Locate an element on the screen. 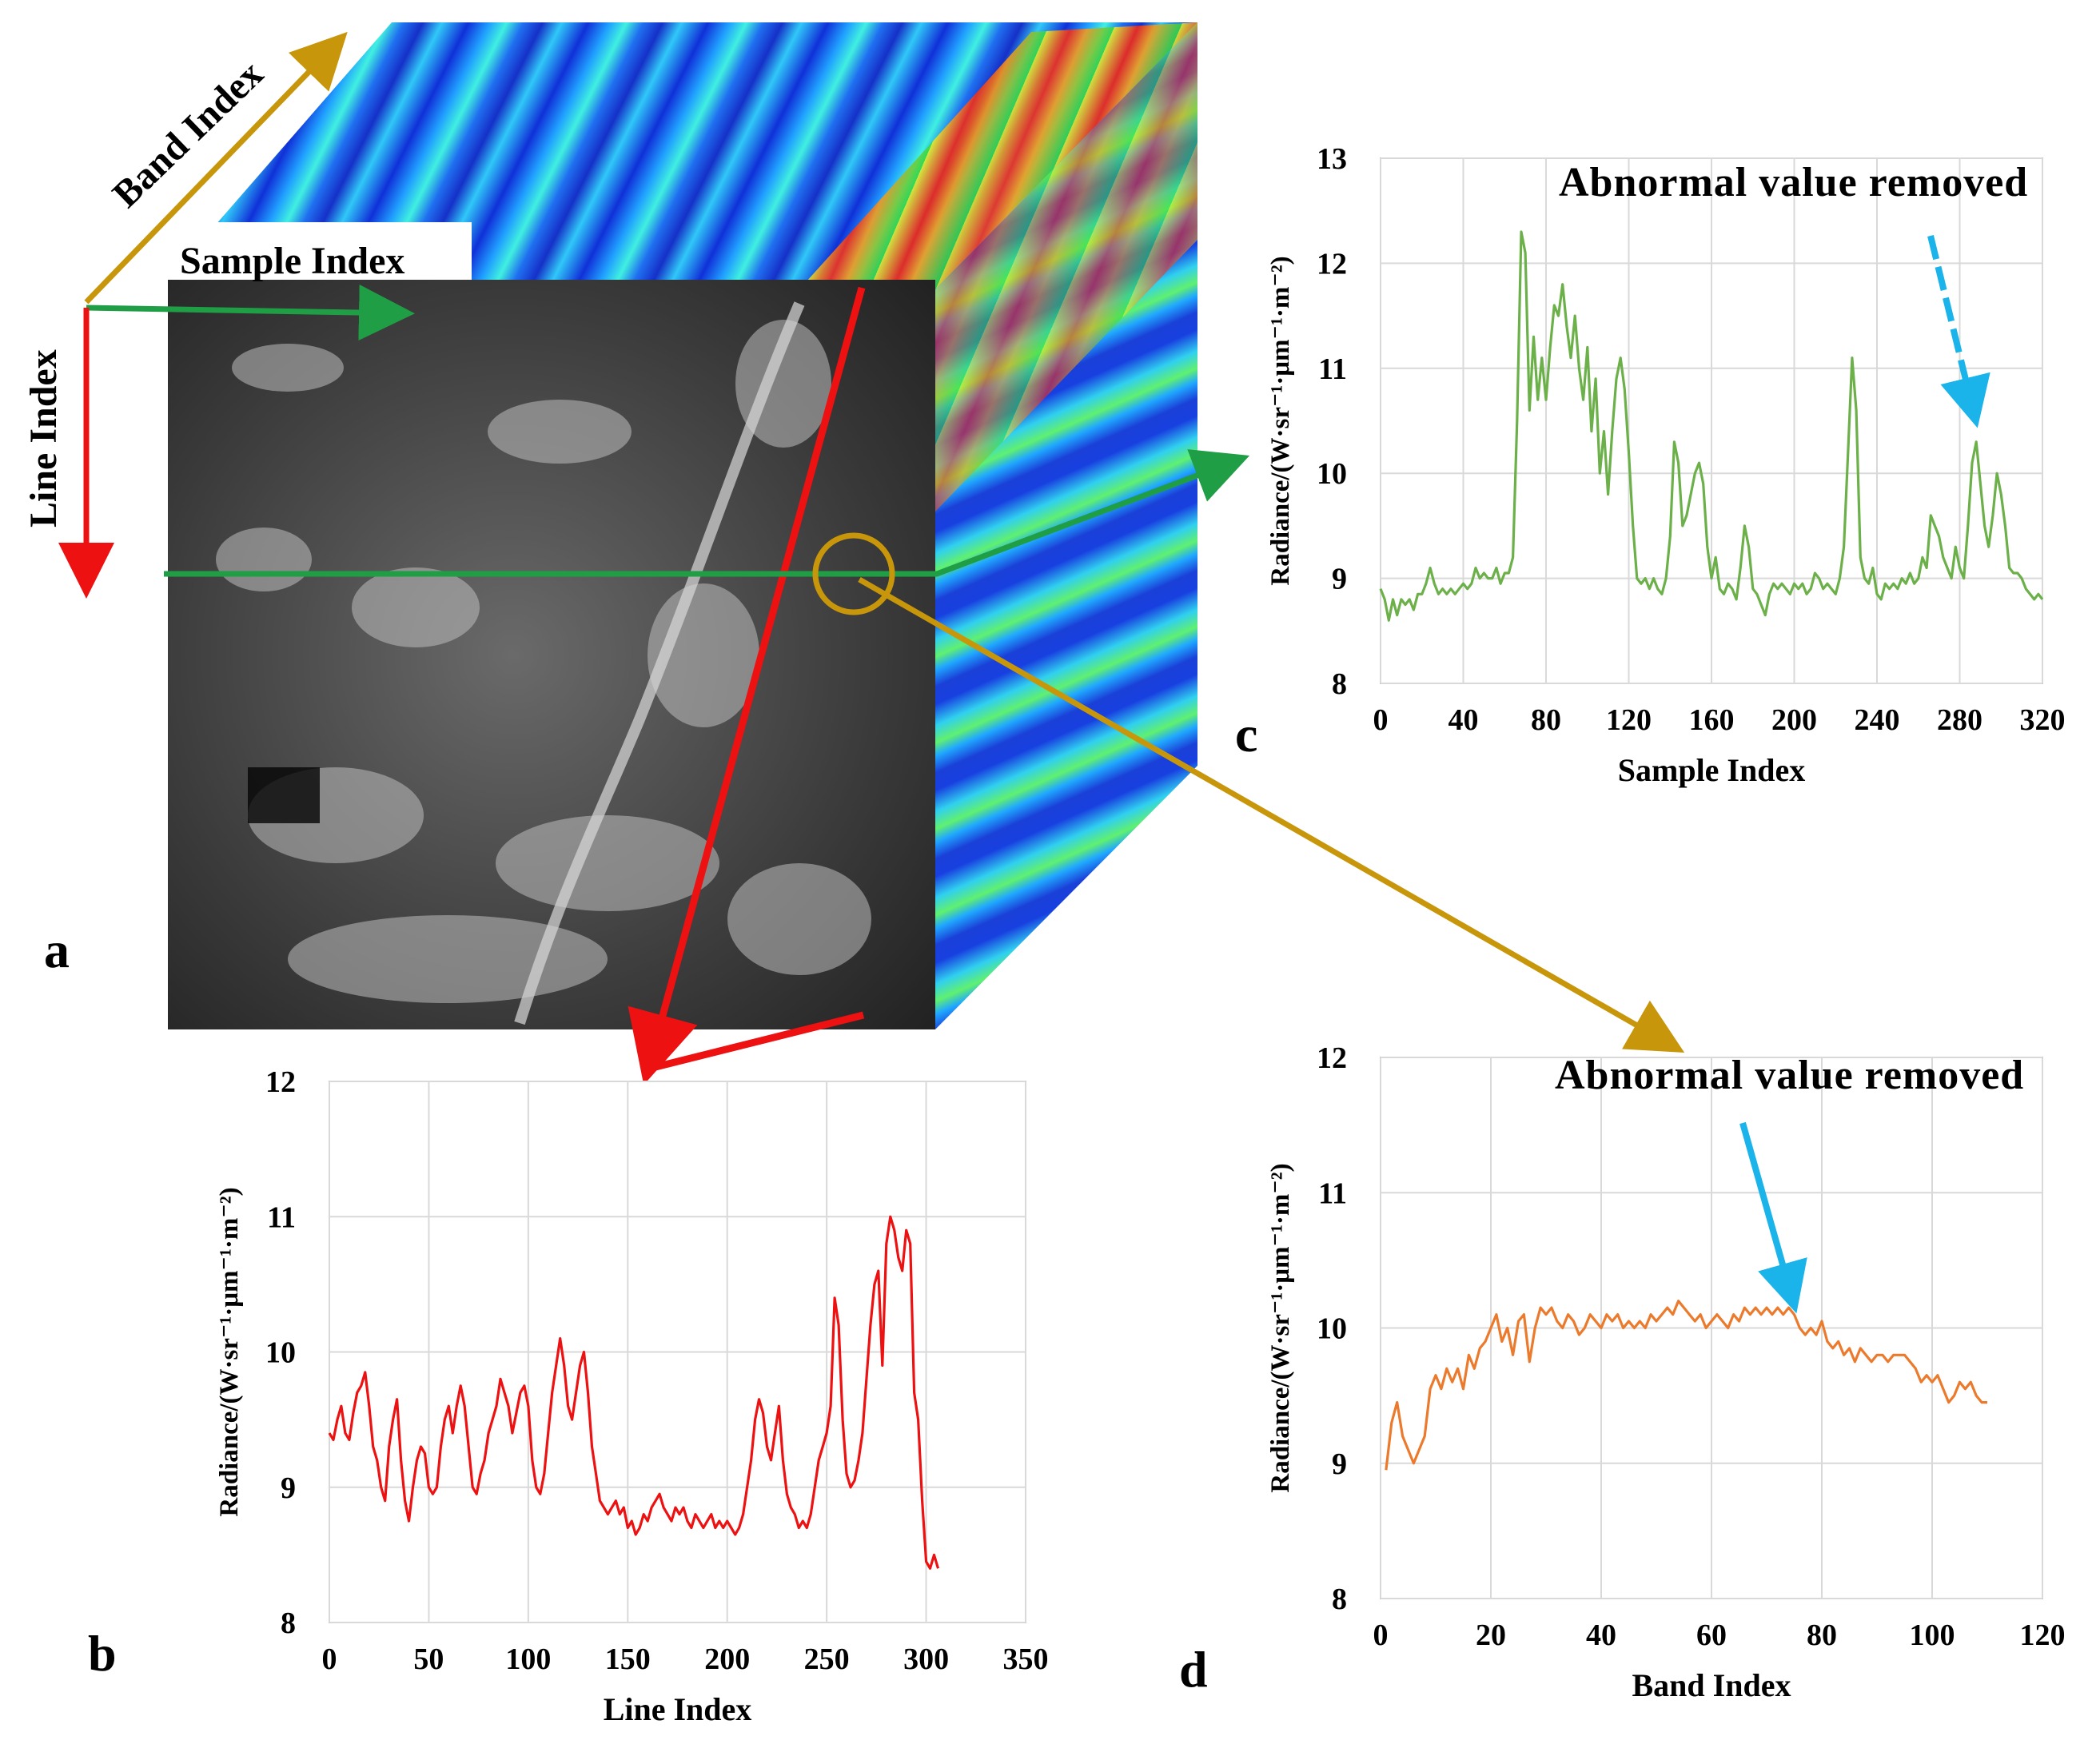 The image size is (2100, 1744). line-profile-cut is located at coordinates (747, 685).